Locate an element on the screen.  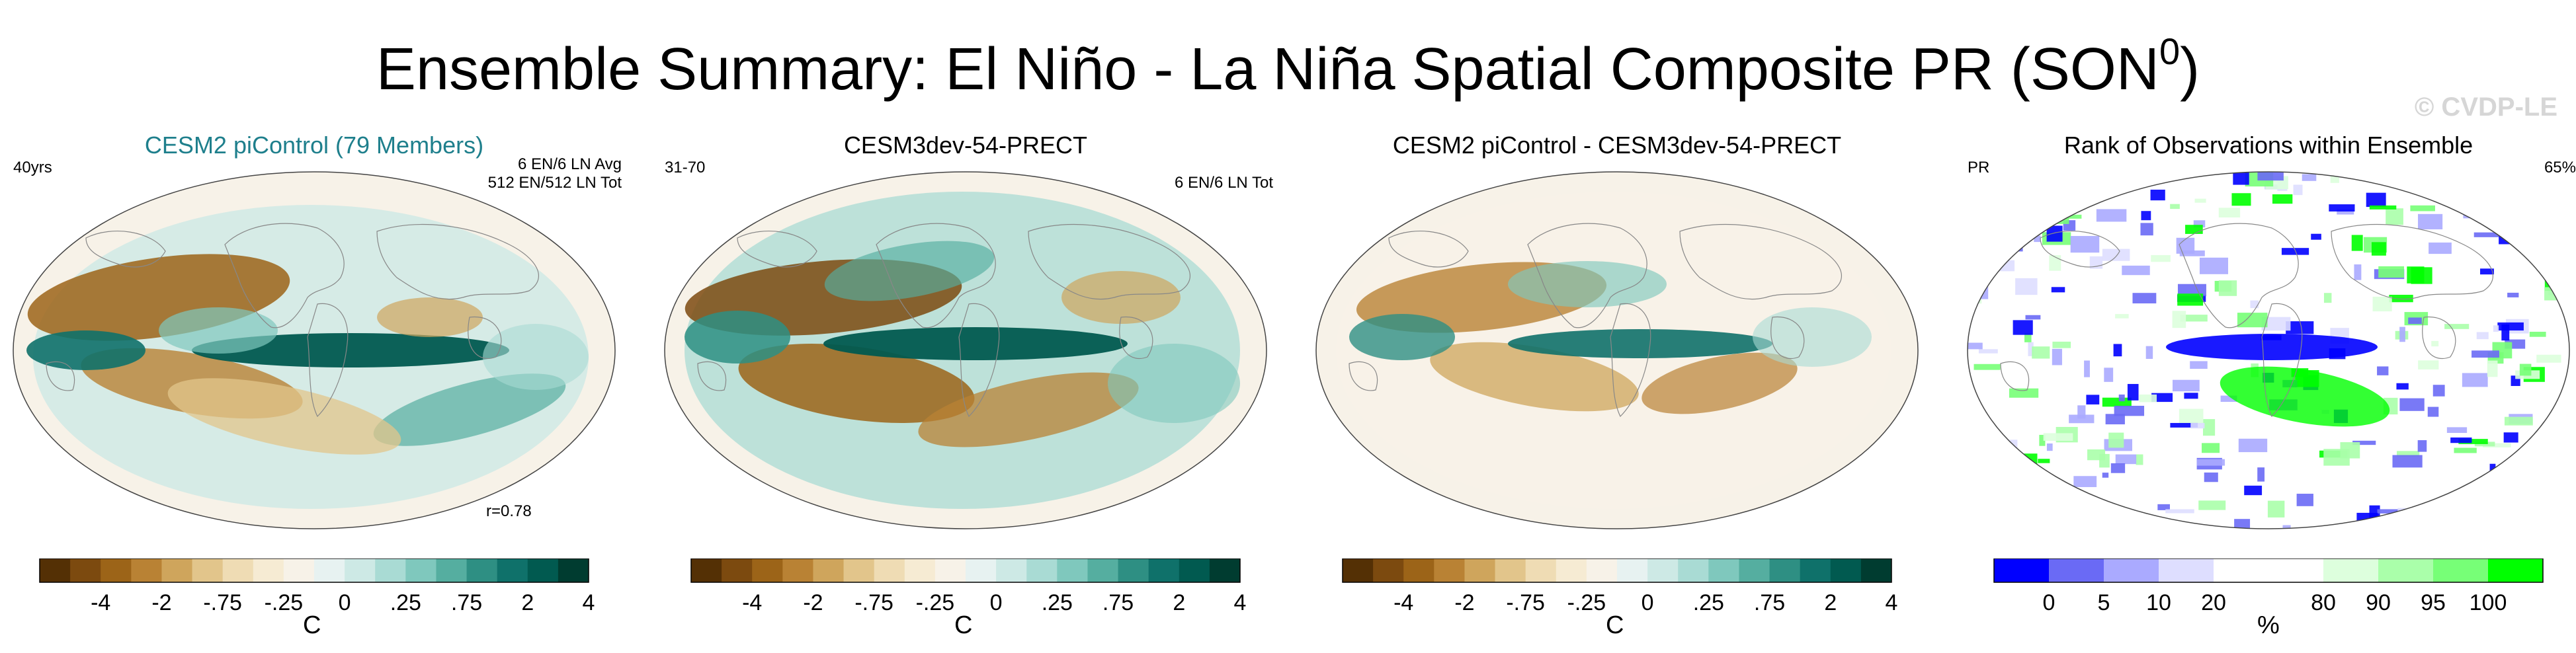
colorbar-tick-label: 100 is located at coordinates (2488, 602).